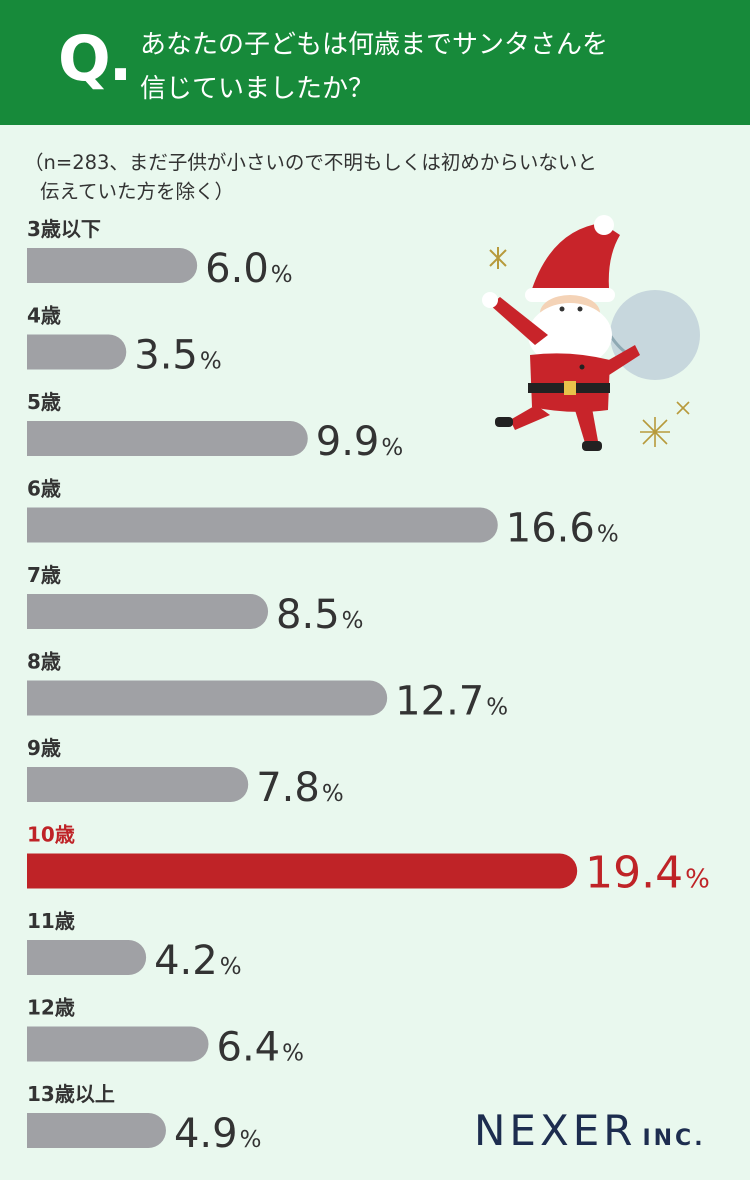 This screenshot has width=750, height=1180. I want to click on category-label: 5歳, so click(44, 402).